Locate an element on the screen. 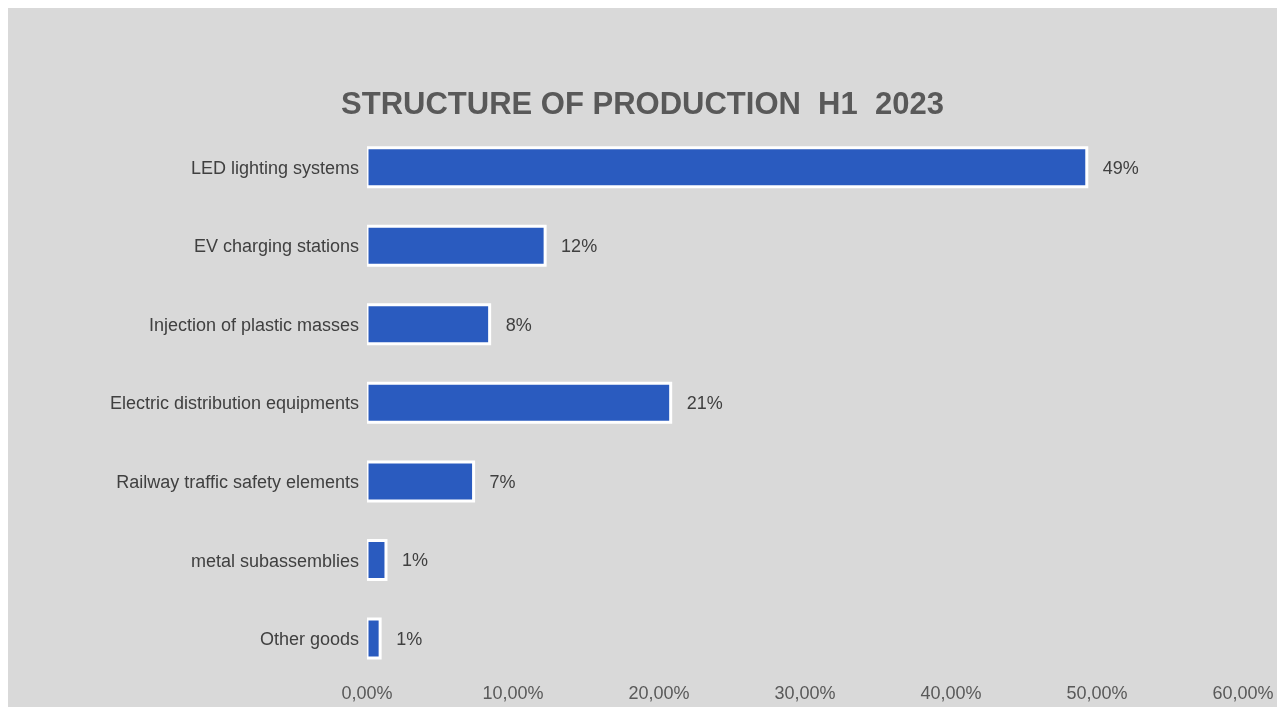 Image resolution: width=1285 pixels, height=715 pixels. x-tick-label: 20,00% is located at coordinates (659, 692).